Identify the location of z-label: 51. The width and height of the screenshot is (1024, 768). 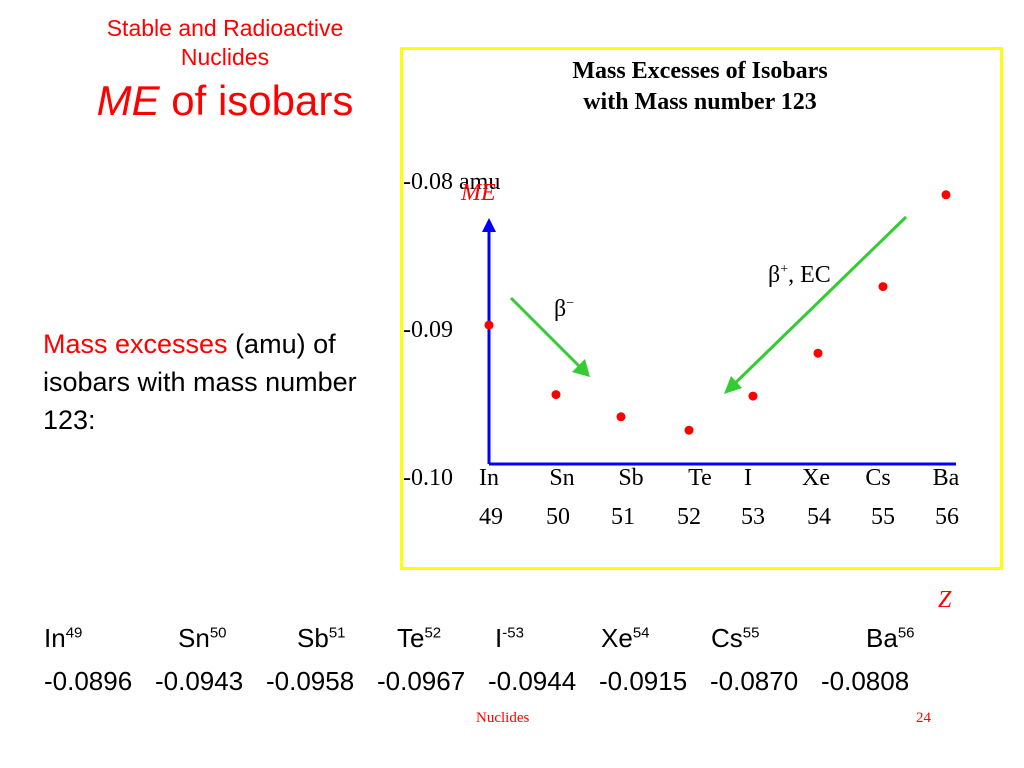
(623, 517).